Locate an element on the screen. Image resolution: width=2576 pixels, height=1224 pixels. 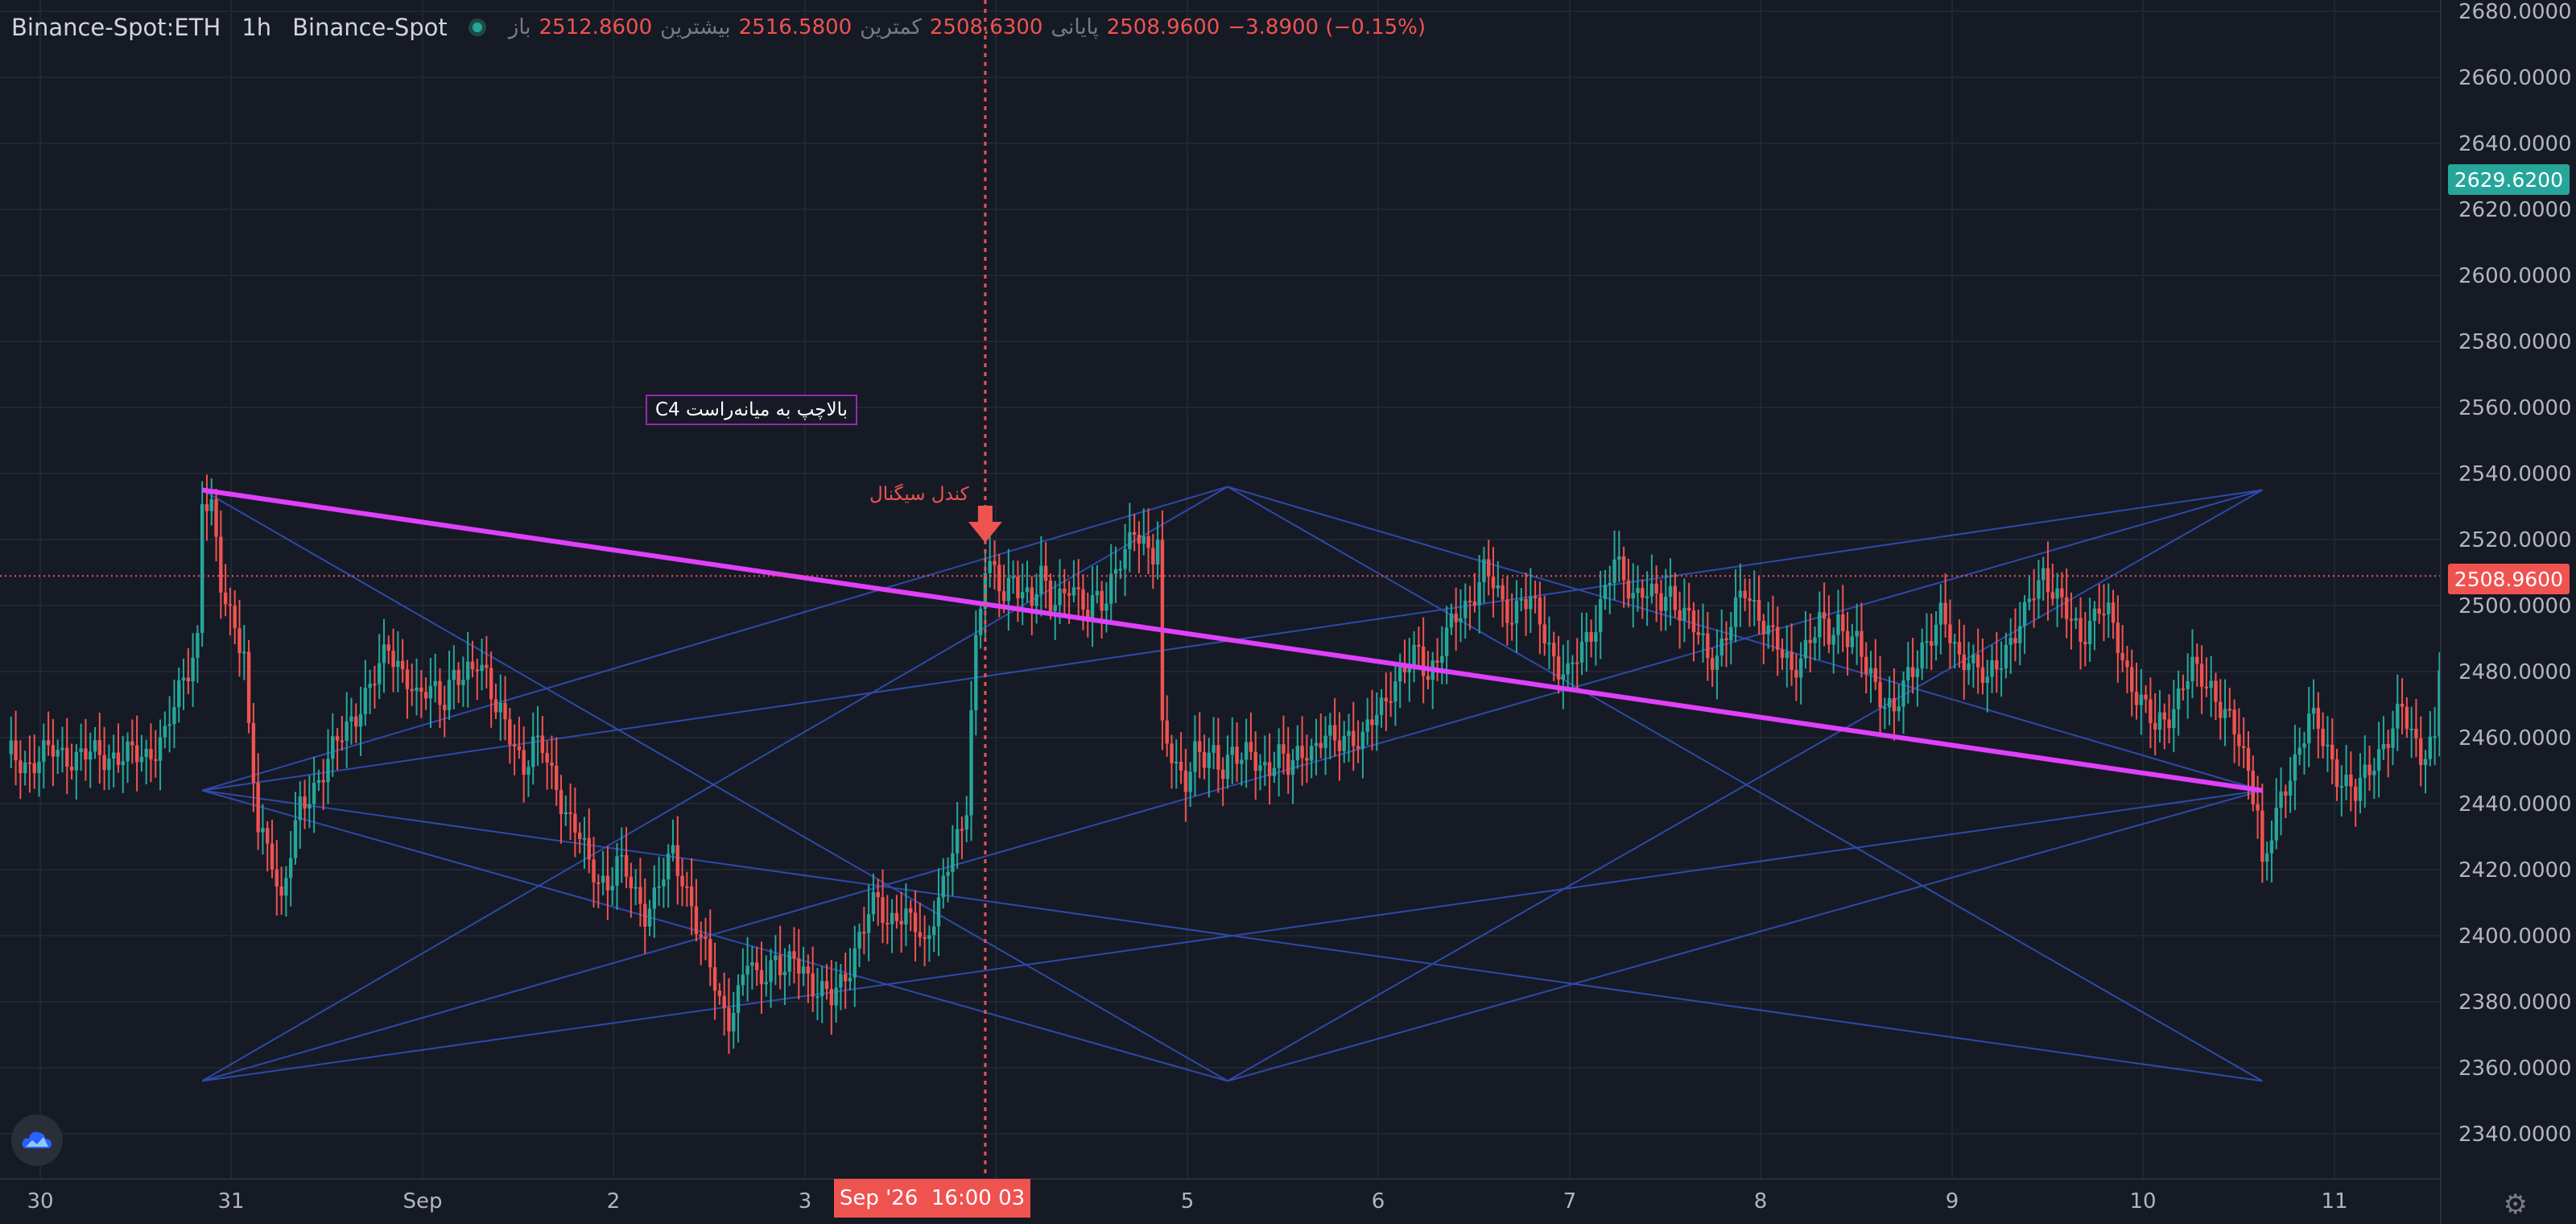
interval-label: 1h is located at coordinates (257, 27).